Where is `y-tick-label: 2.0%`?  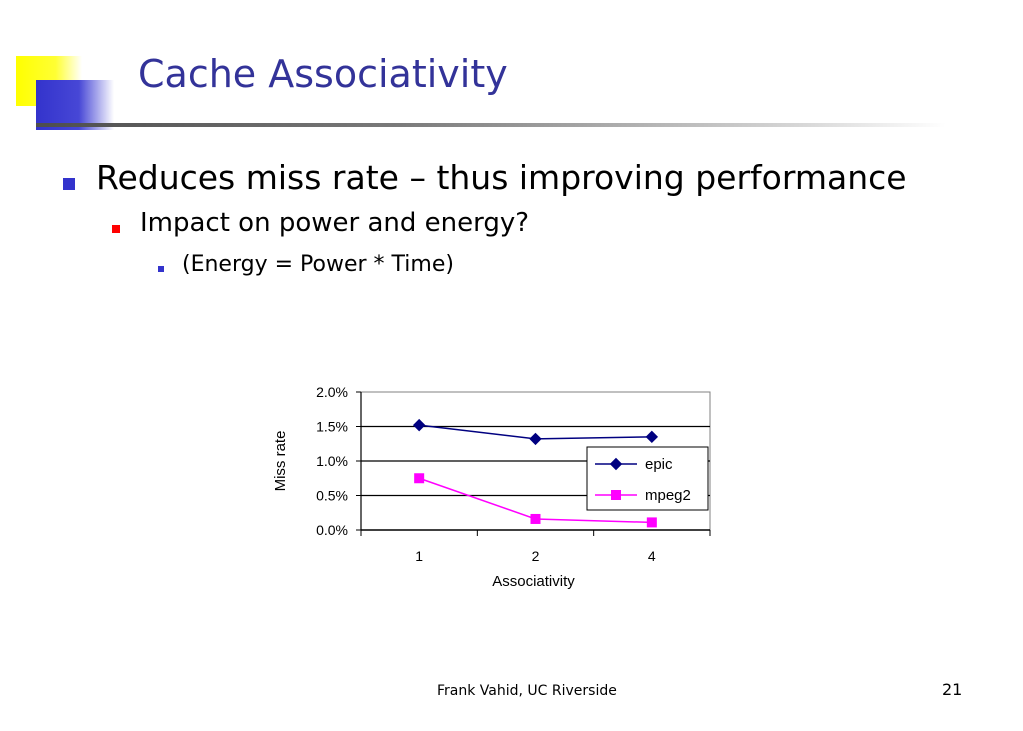 y-tick-label: 2.0% is located at coordinates (332, 392).